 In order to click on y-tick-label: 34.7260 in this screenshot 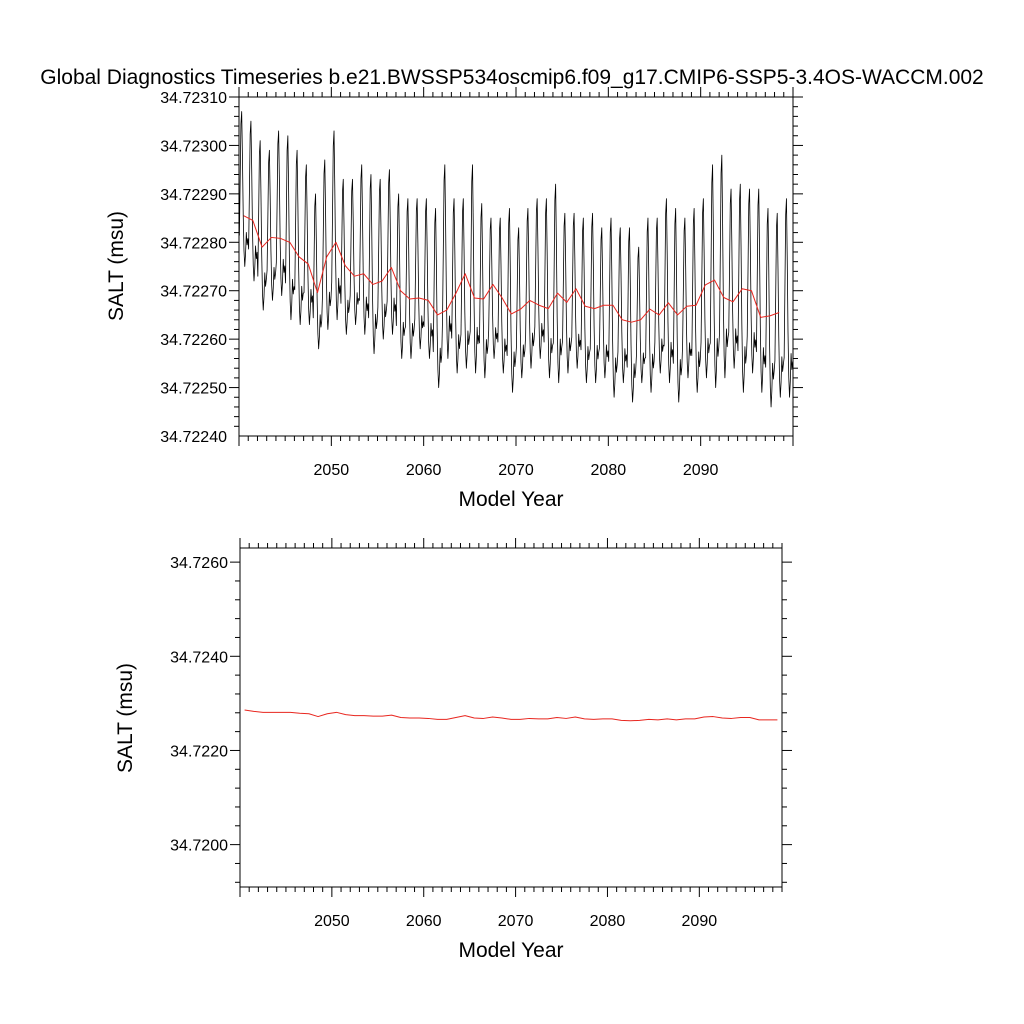, I will do `click(199, 563)`.